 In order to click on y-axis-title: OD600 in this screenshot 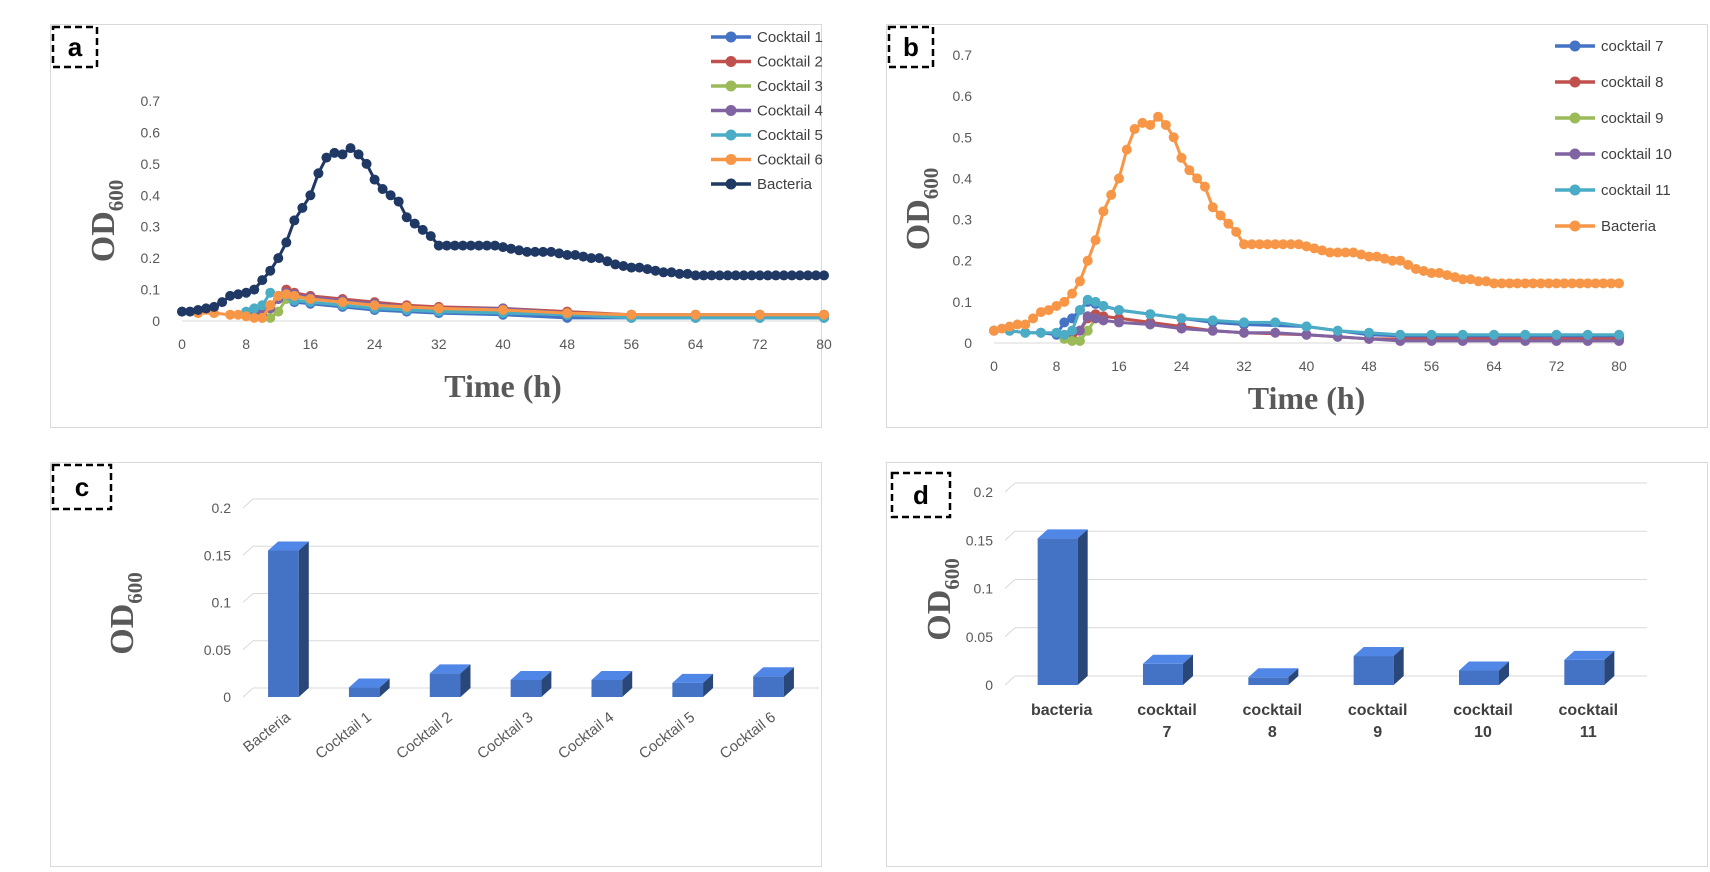, I will do `click(942, 599)`.